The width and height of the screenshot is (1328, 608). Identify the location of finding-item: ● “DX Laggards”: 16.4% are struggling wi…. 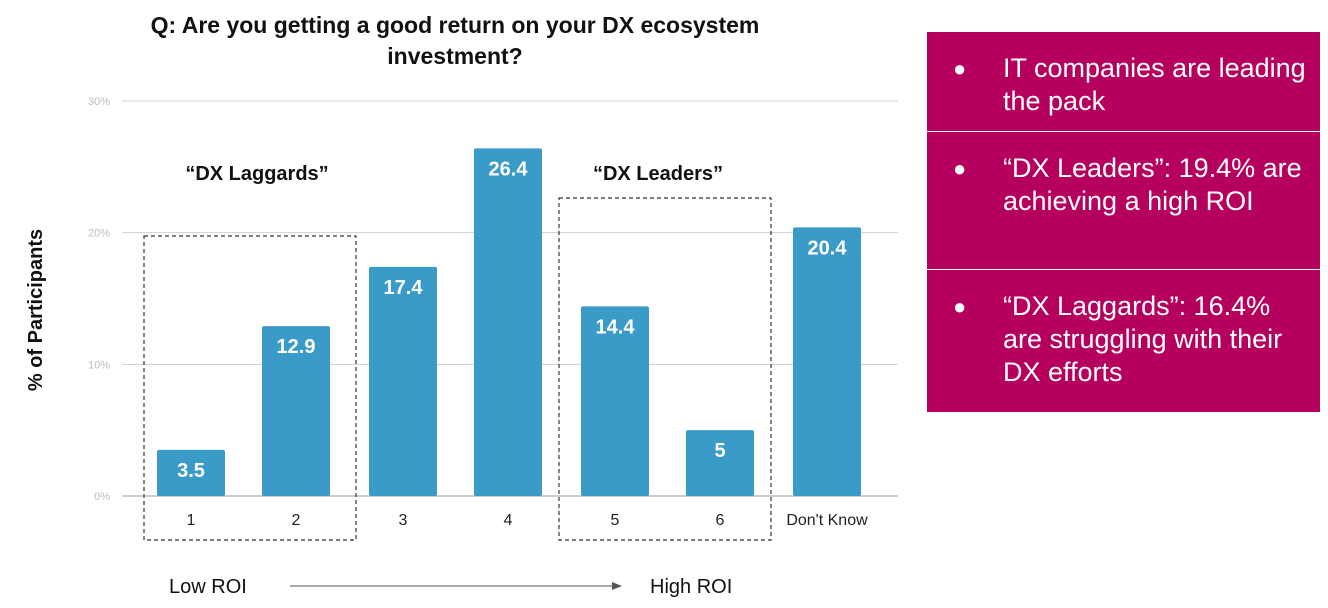
(1123, 341).